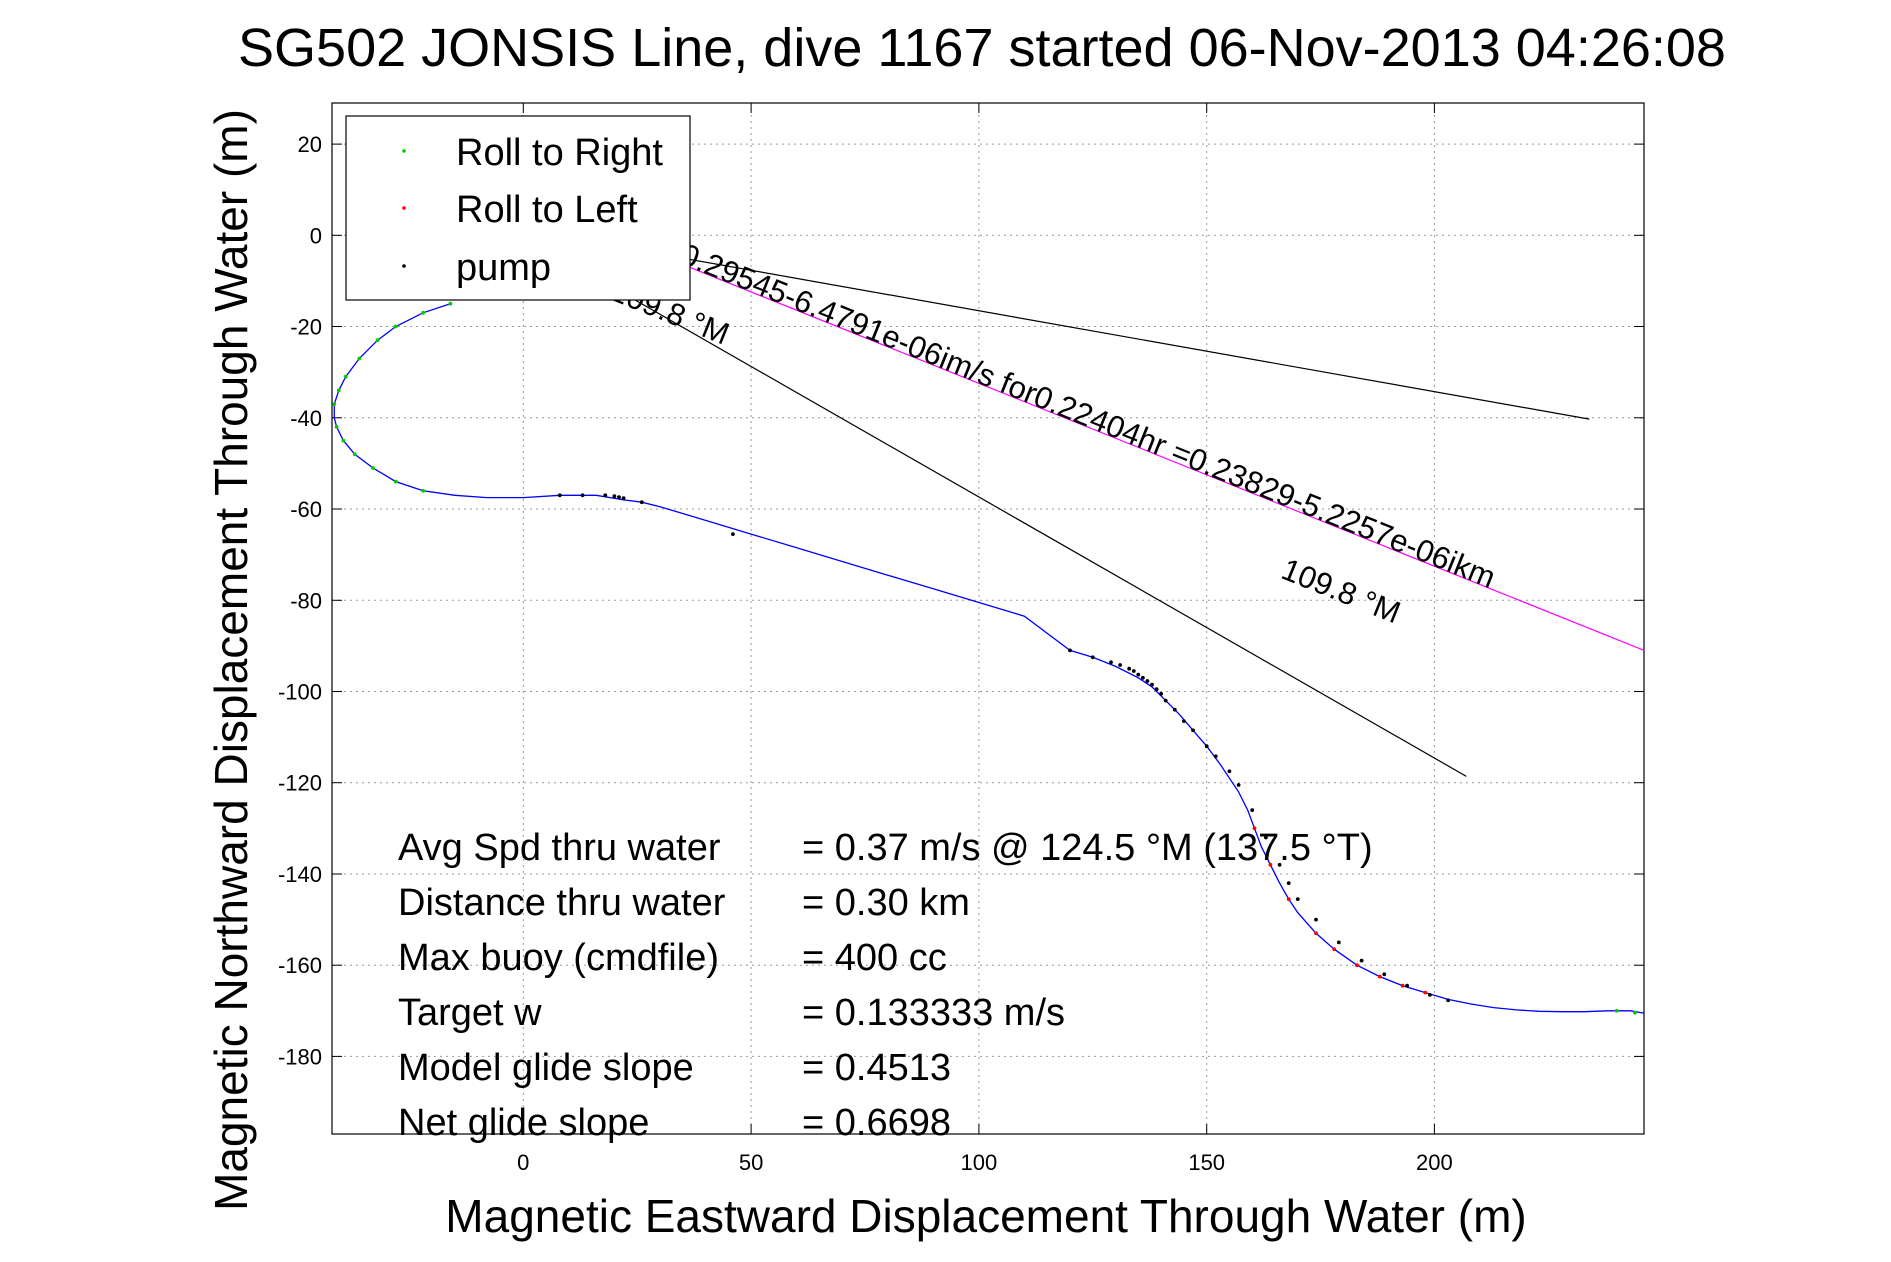 The width and height of the screenshot is (1891, 1262). Describe the element at coordinates (546, 1068) in the screenshot. I see `stat-label-model-glide: Model glide slope` at that location.